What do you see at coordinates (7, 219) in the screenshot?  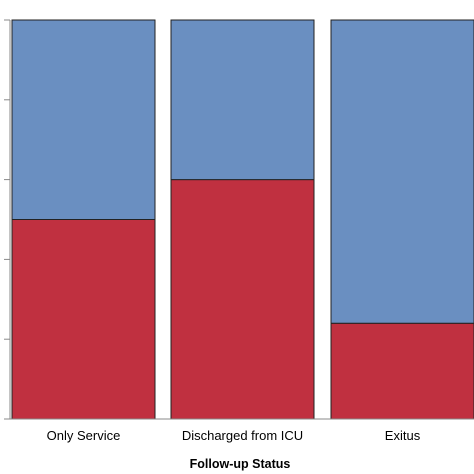 I see `y-axis` at bounding box center [7, 219].